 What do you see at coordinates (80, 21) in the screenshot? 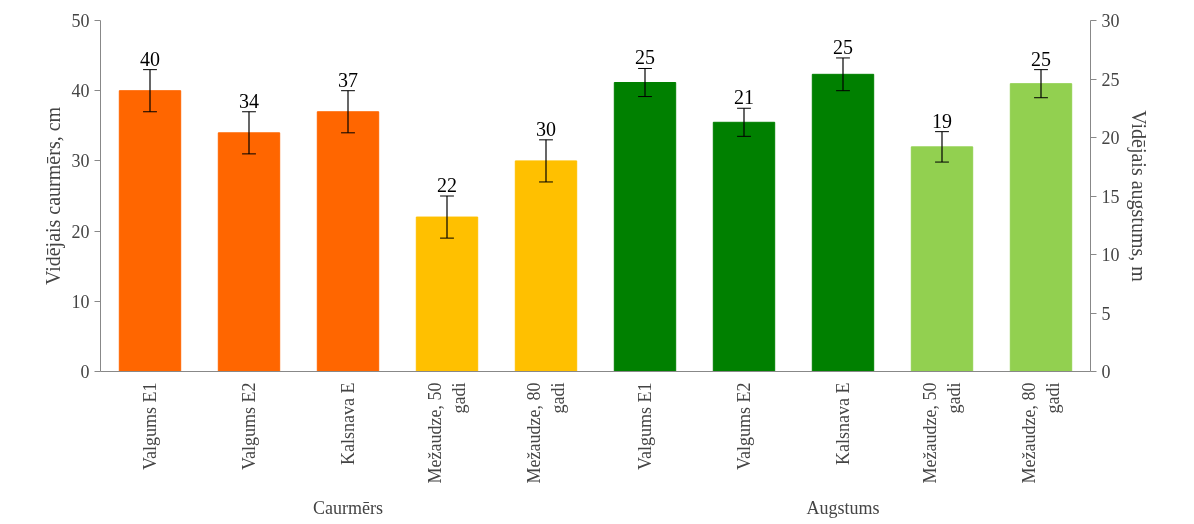
I see `y-tick-label: 50` at bounding box center [80, 21].